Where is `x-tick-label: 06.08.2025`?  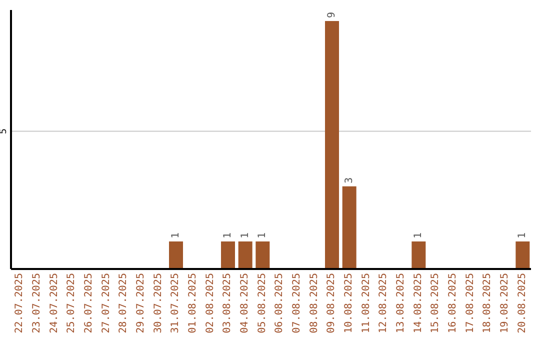
x-tick-label: 06.08.2025 is located at coordinates (280, 303).